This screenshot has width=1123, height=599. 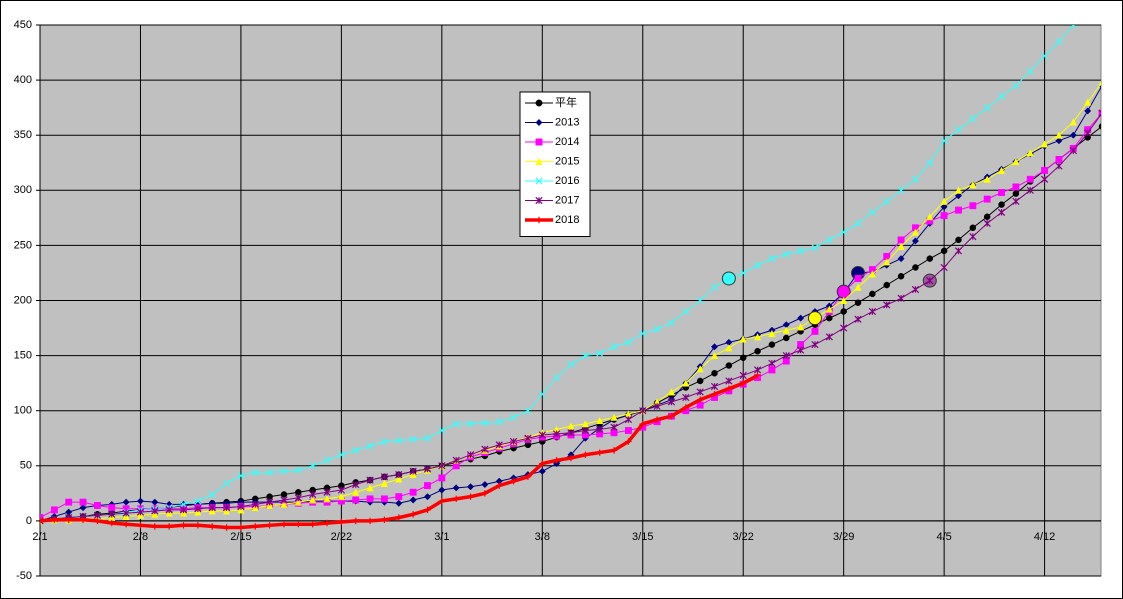 I want to click on legend-label: 2018, so click(x=567, y=220).